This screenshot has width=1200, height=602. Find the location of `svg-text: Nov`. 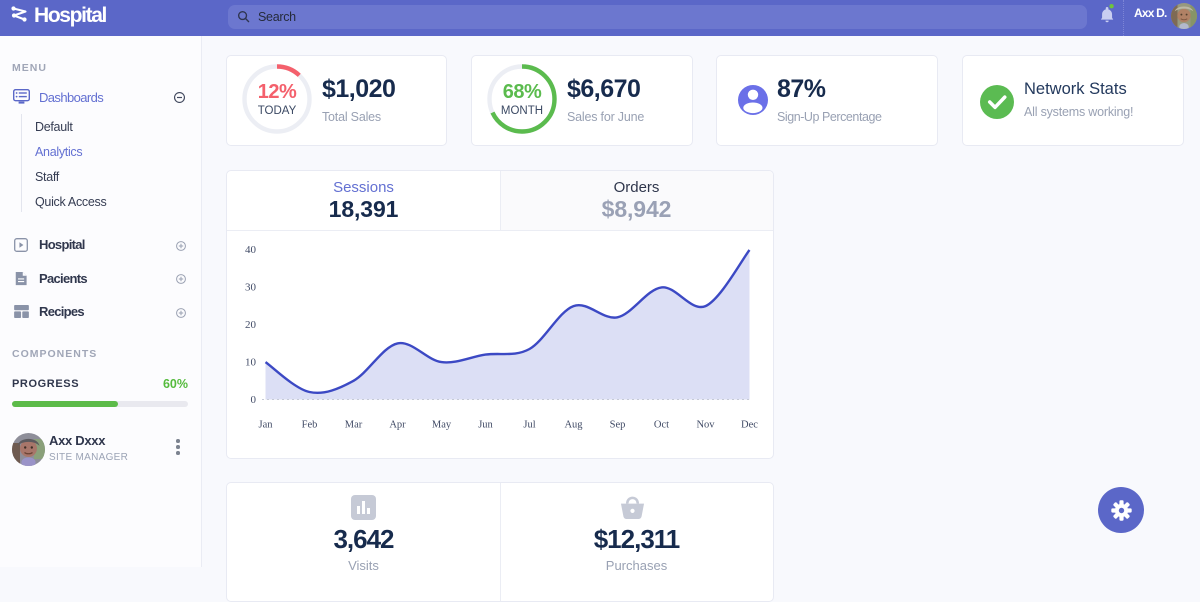

svg-text: Nov is located at coordinates (705, 425).